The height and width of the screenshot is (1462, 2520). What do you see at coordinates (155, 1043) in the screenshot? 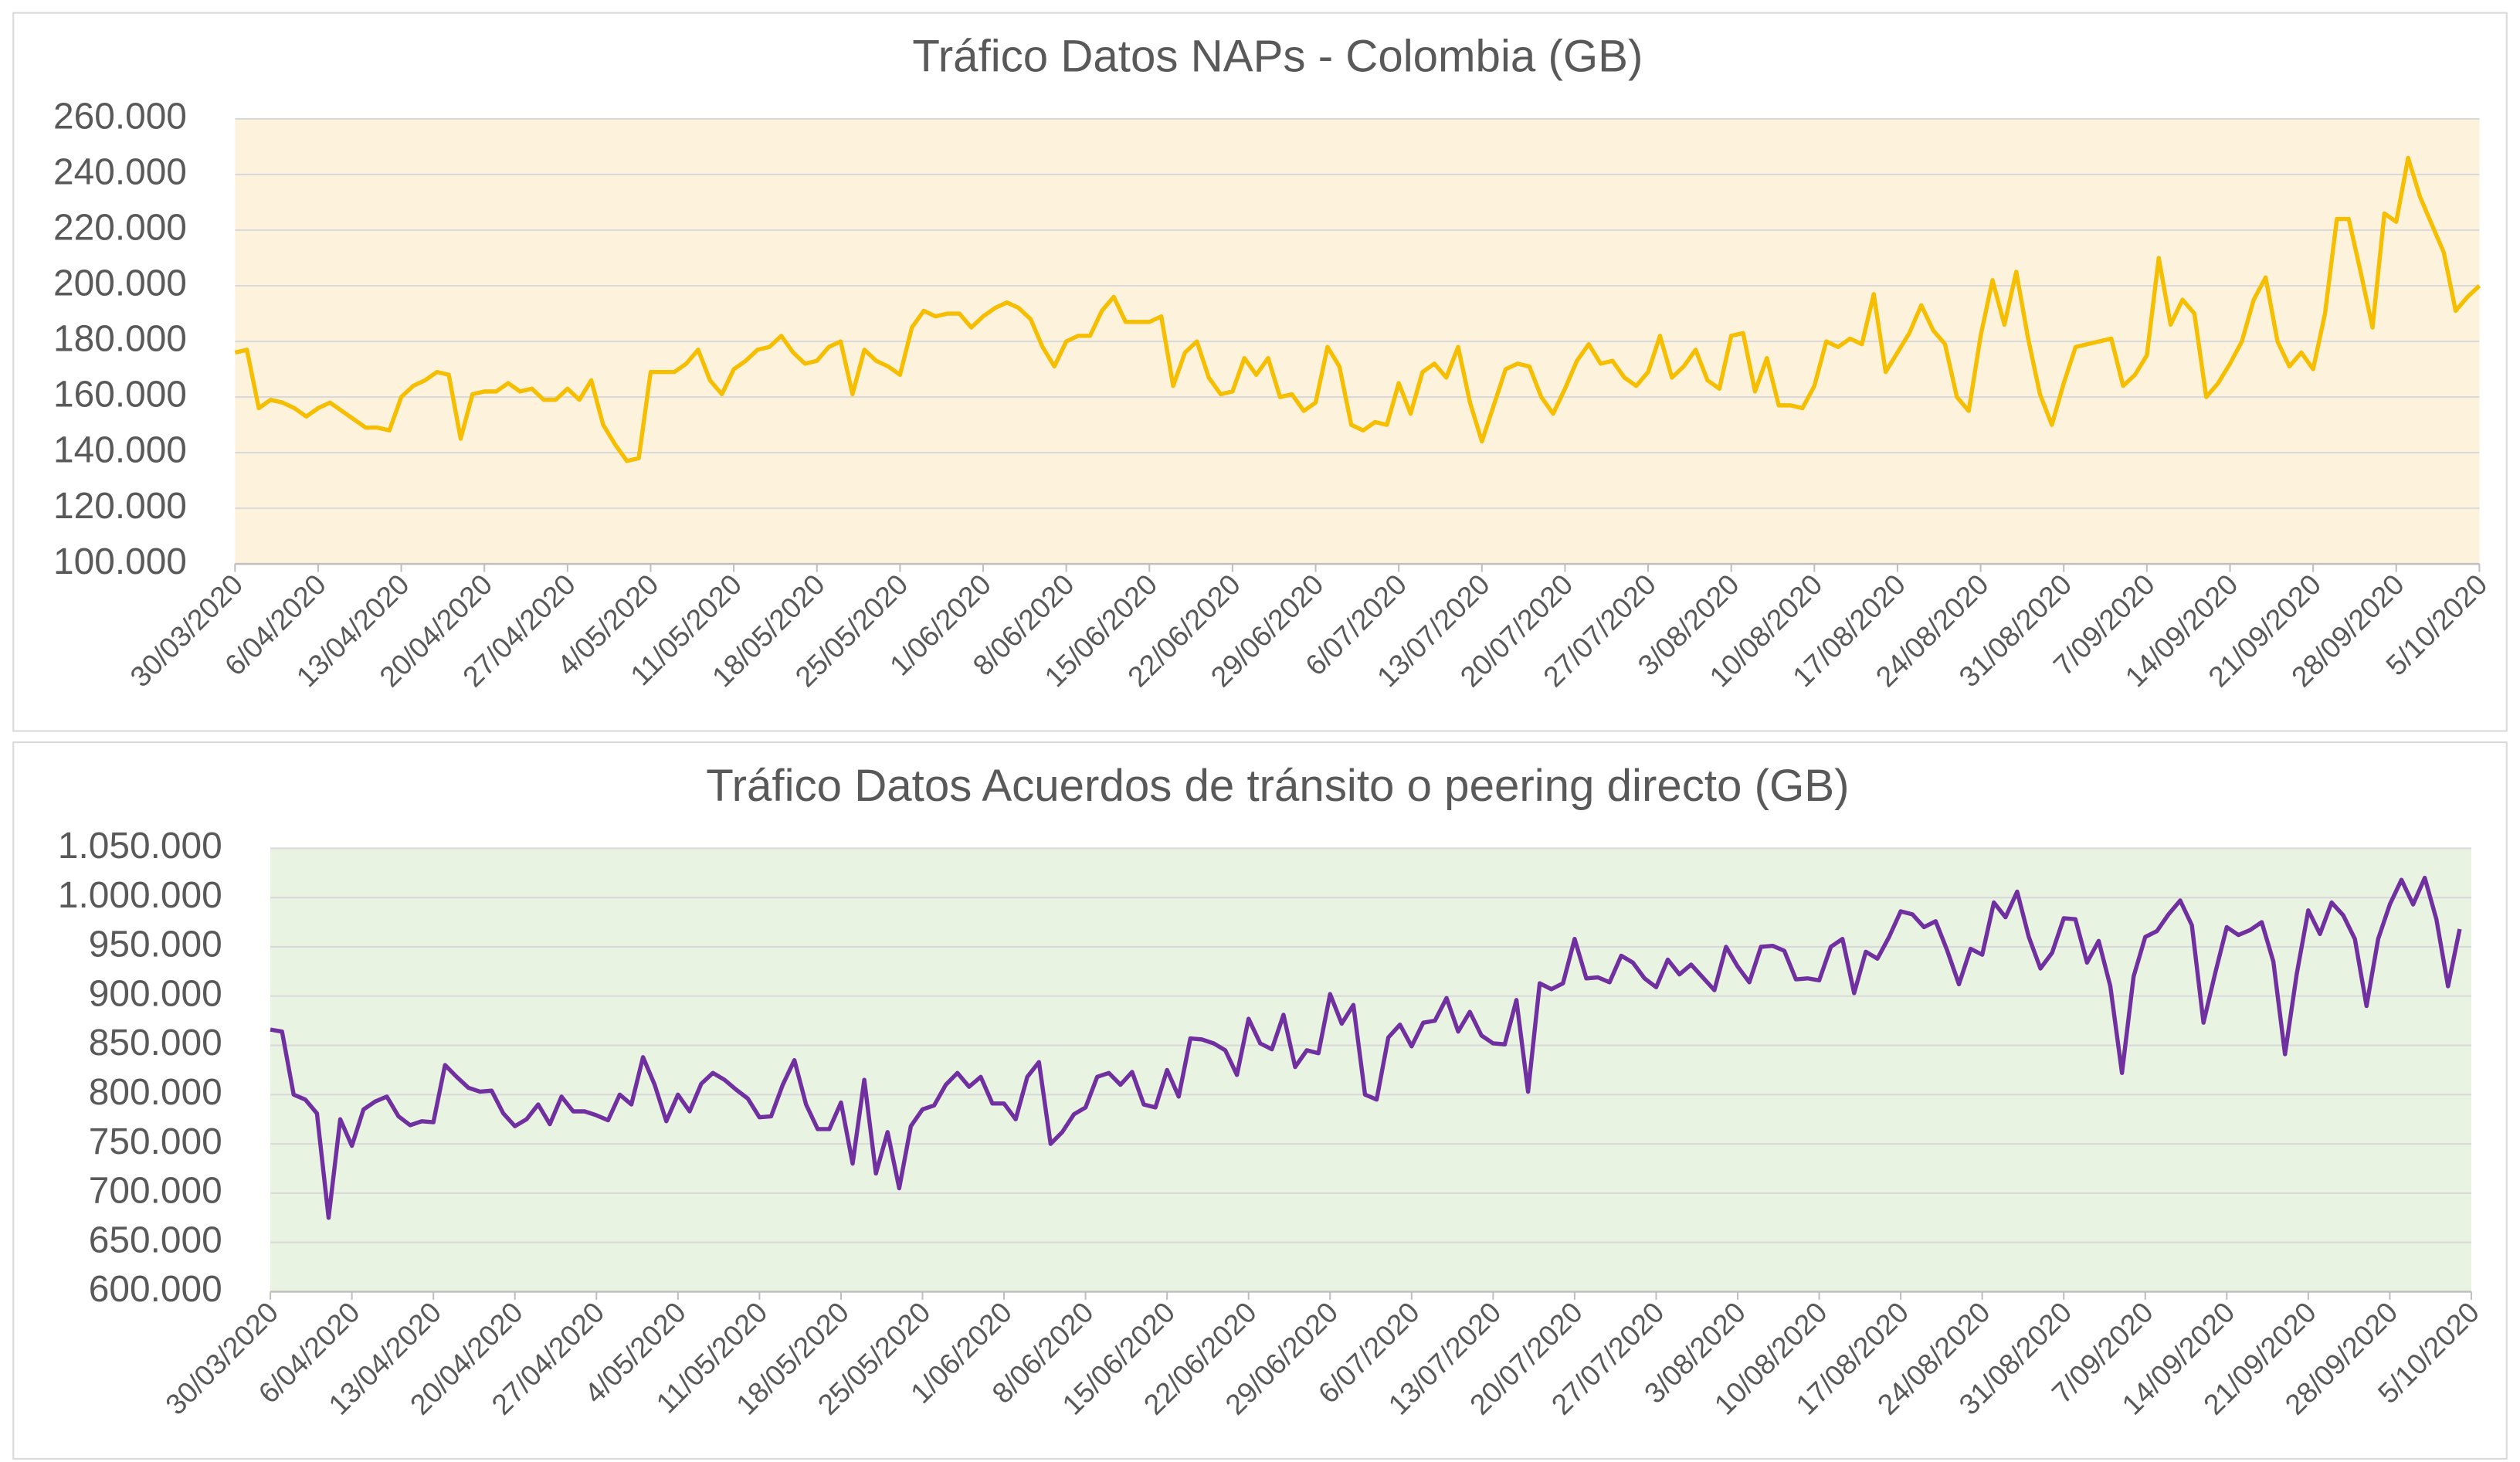
I see `y-tick-label: 850.000` at bounding box center [155, 1043].